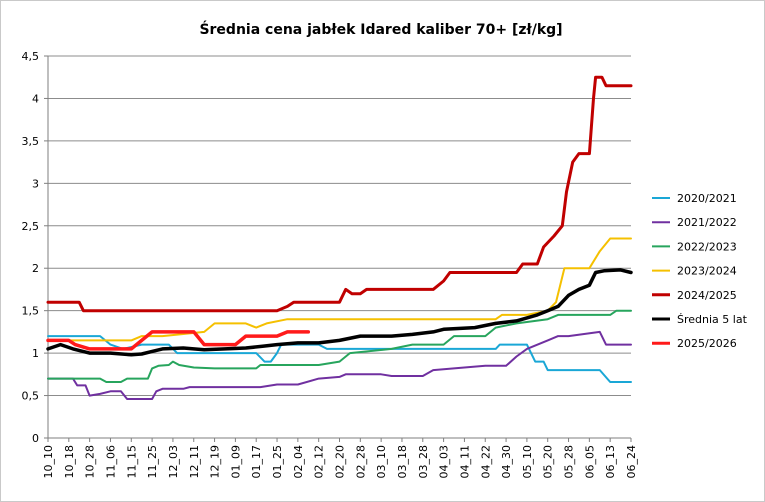 This screenshot has width=765, height=502. I want to click on legend-label: Średnia 5 lat, so click(712, 319).